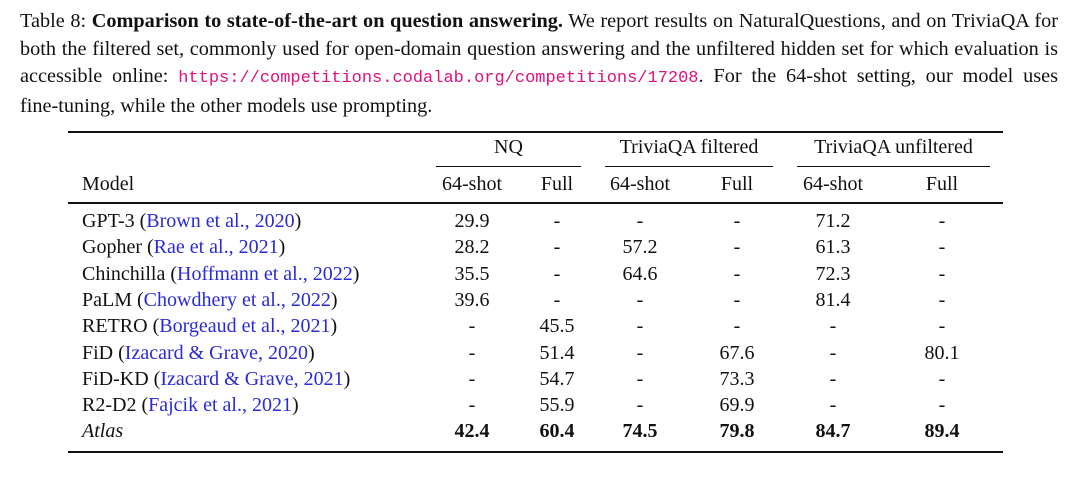  What do you see at coordinates (508, 147) in the screenshot?
I see `group-header: NQ` at bounding box center [508, 147].